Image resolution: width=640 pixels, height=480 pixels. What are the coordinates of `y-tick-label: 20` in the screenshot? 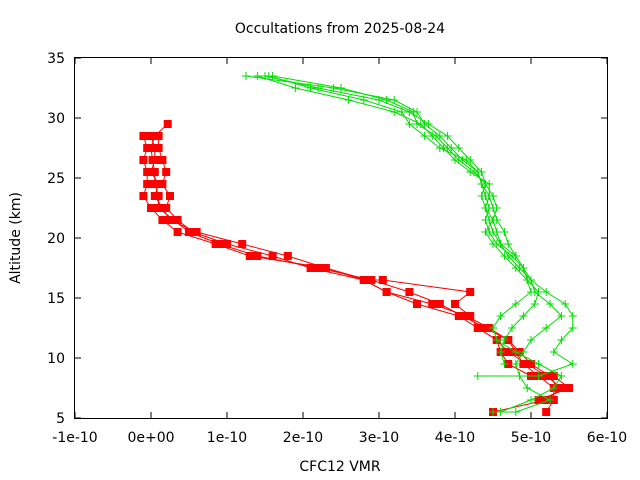 It's located at (56, 239).